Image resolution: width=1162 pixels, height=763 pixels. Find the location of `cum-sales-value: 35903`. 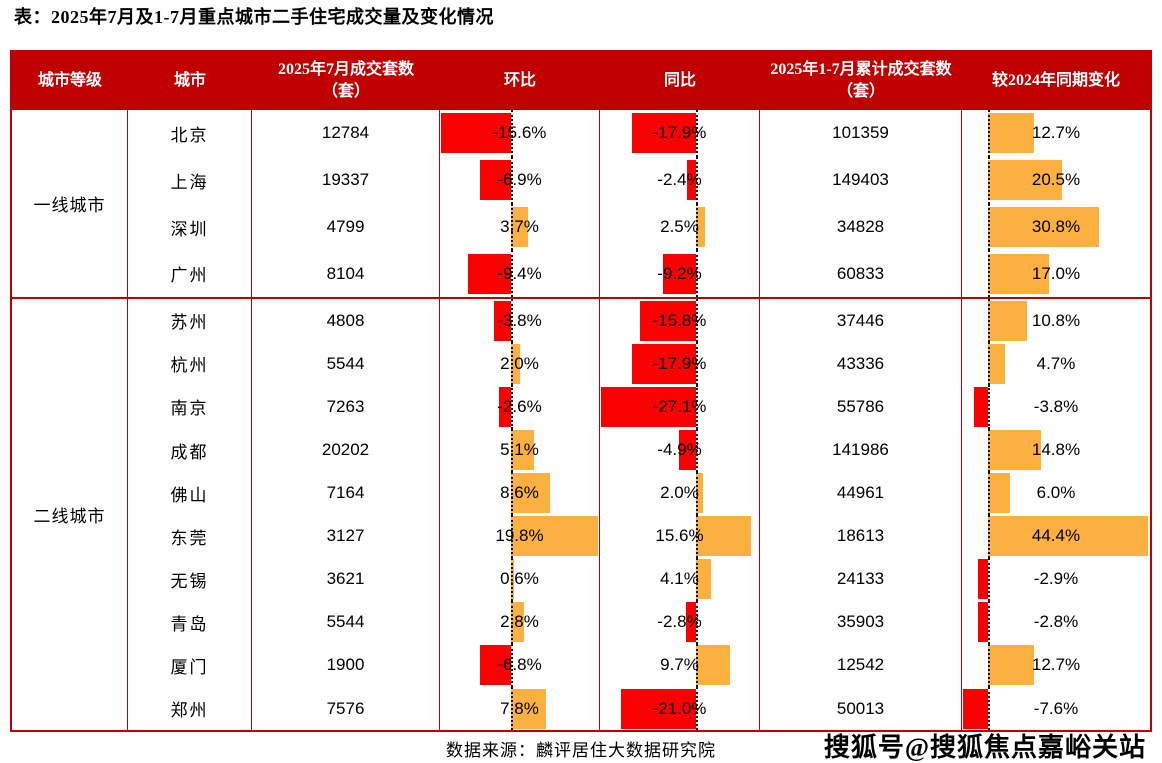

cum-sales-value: 35903 is located at coordinates (861, 622).